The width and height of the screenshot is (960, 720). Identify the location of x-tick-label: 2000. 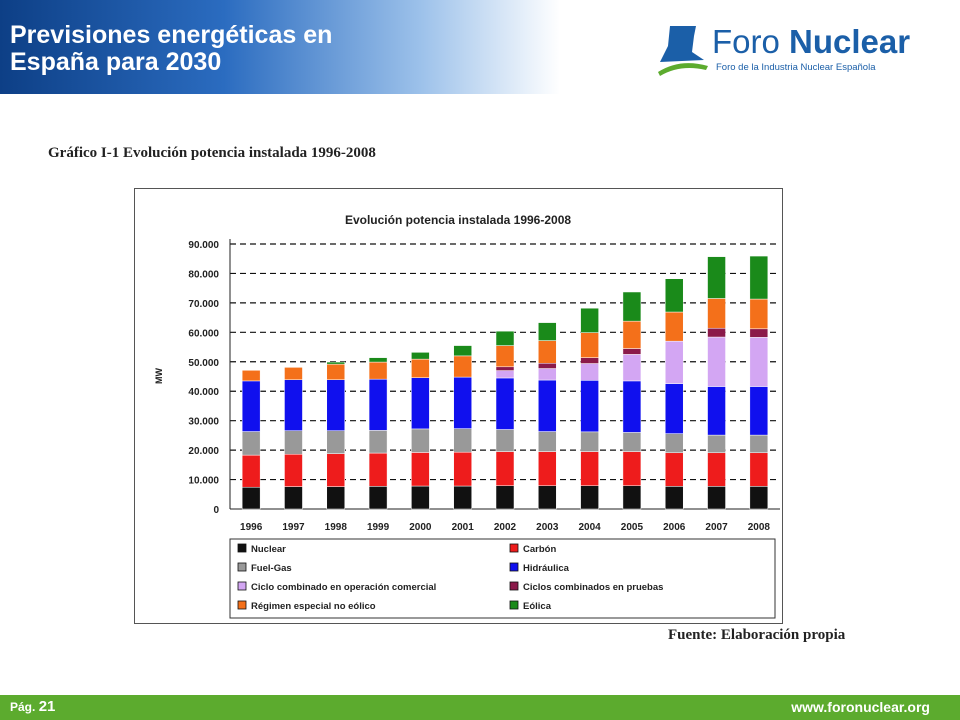
(420, 527).